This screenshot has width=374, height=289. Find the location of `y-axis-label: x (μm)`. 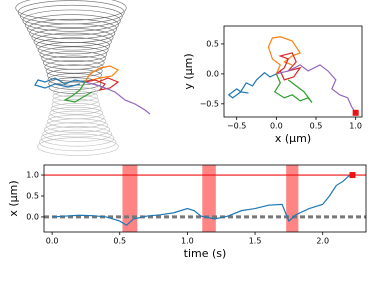

y-axis-label: x (μm) is located at coordinates (13, 198).